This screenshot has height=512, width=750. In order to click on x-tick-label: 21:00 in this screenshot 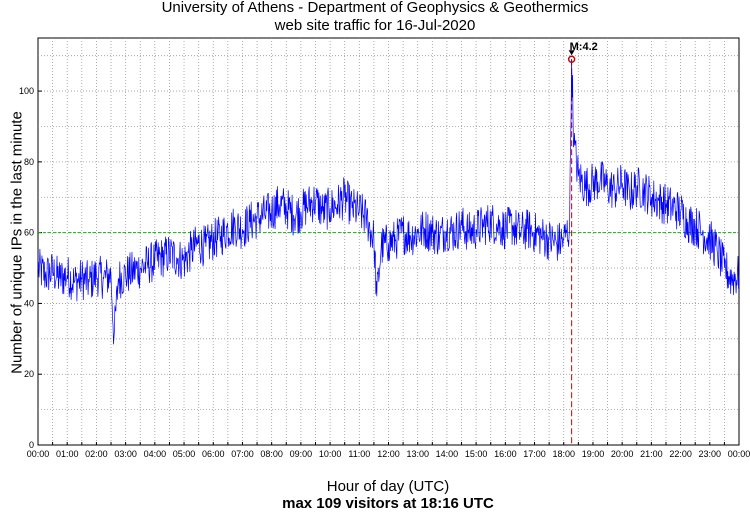, I will do `click(651, 454)`.